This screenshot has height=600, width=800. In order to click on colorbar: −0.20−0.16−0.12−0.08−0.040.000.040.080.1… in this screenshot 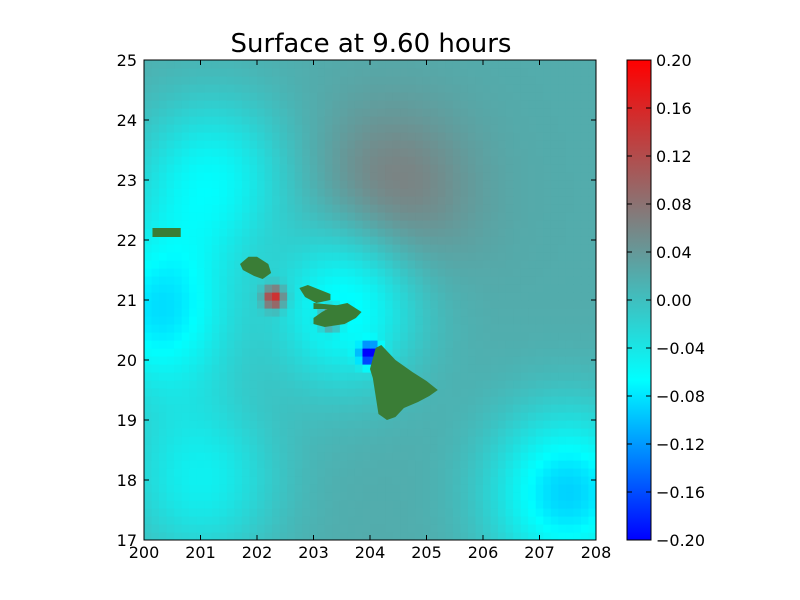, I will do `click(665, 300)`.